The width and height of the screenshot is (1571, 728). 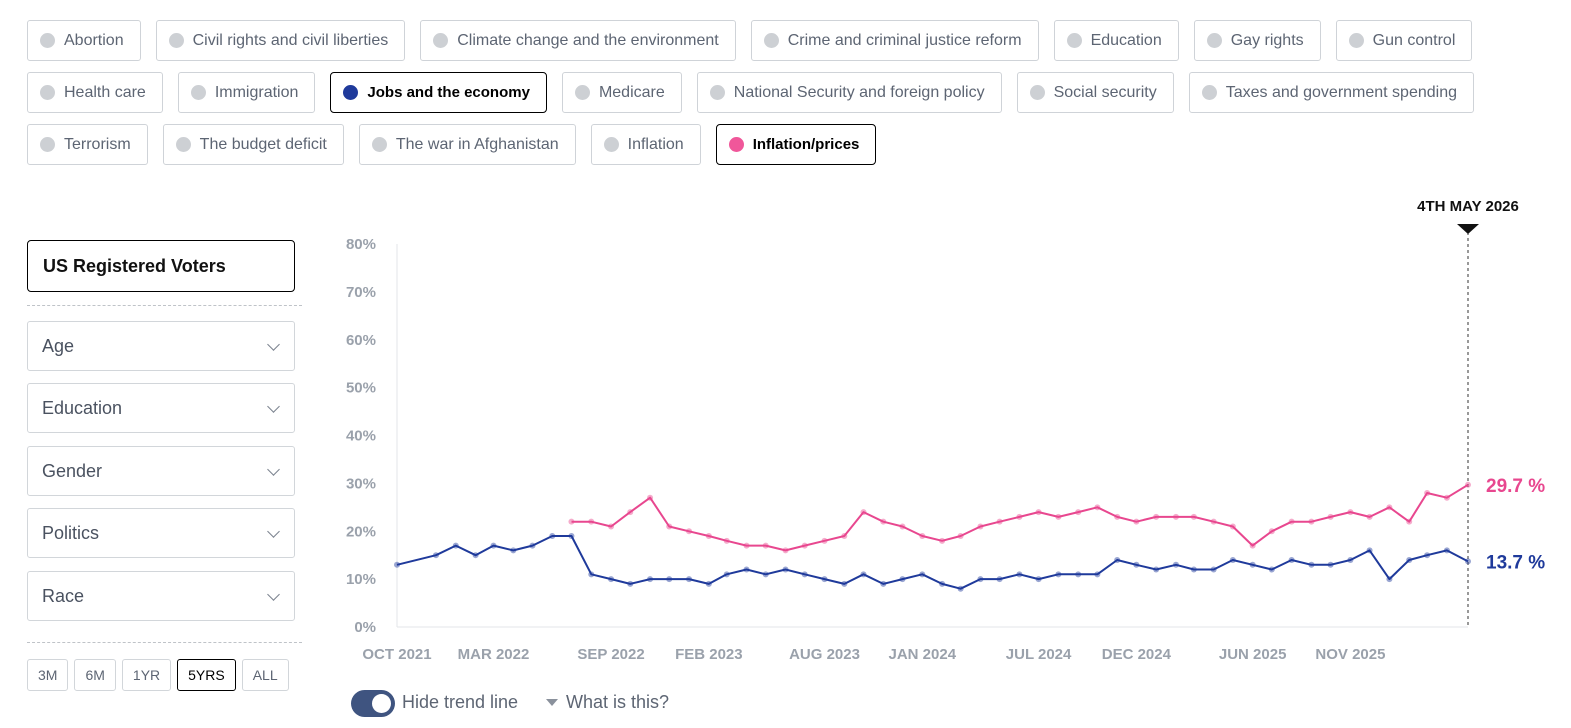 What do you see at coordinates (1039, 654) in the screenshot?
I see `x-tick-label: JUL 2024` at bounding box center [1039, 654].